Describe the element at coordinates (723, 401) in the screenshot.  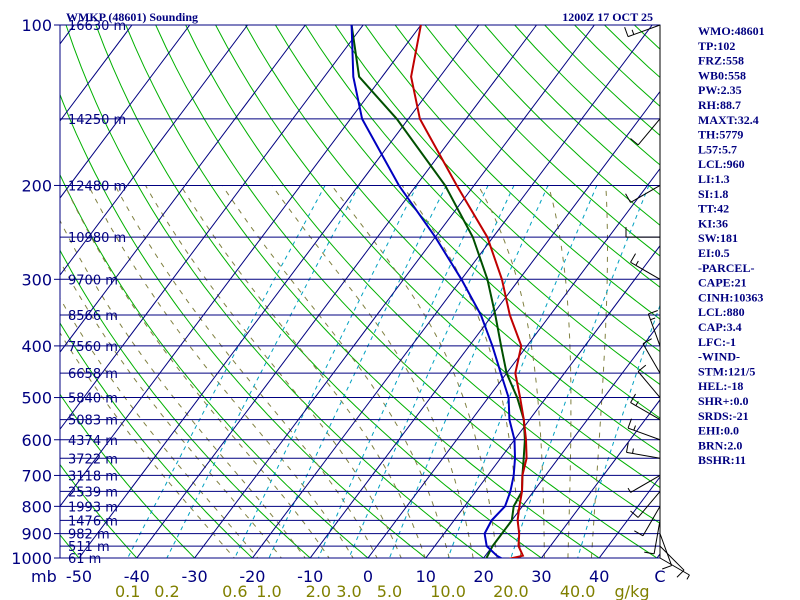
I see `index-line: SHR+:0.0` at that location.